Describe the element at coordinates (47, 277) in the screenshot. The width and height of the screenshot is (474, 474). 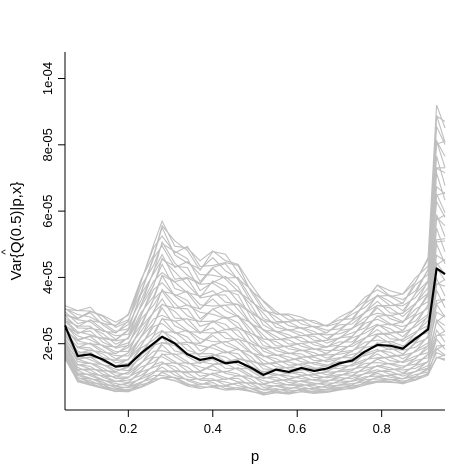
I see `y-tick-label: 4e-05` at that location.